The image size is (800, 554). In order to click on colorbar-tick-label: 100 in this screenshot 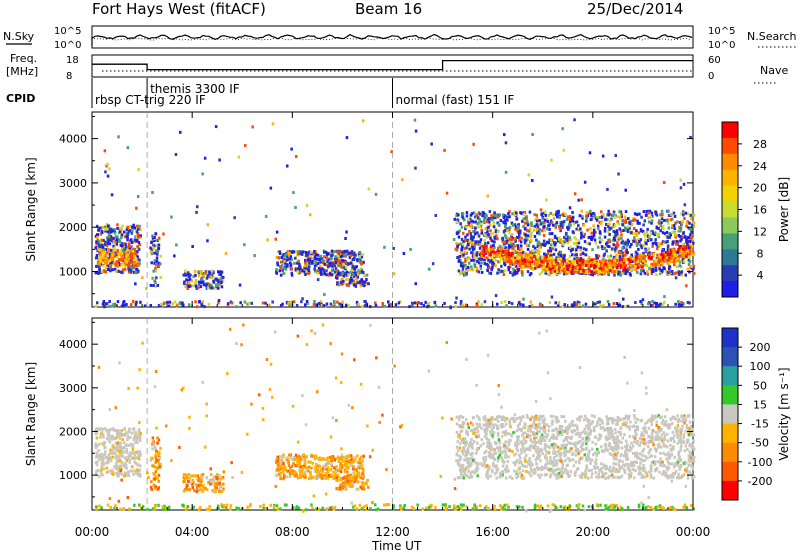, I will do `click(760, 366)`.